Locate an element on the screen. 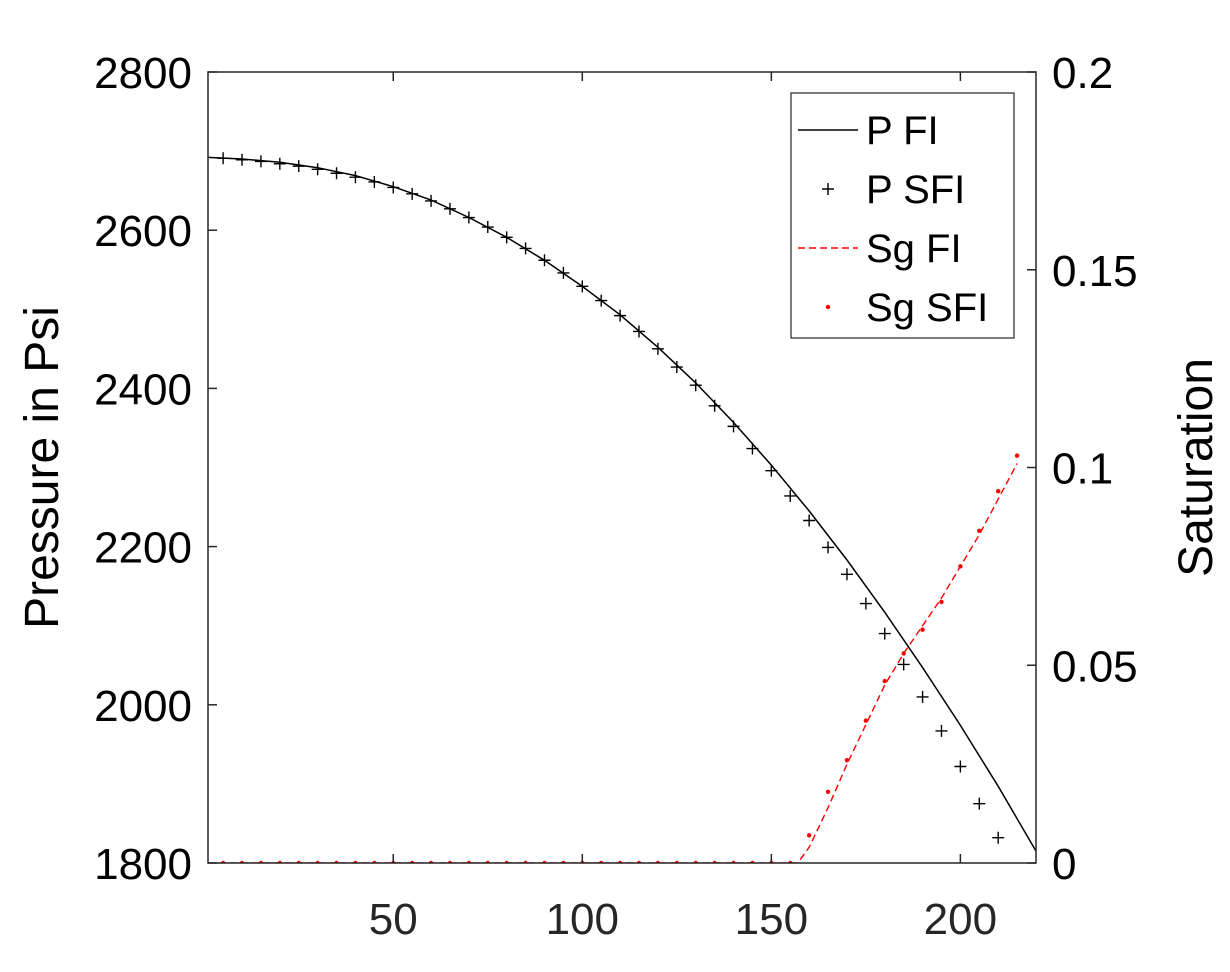  right-axis-title: Saturation is located at coordinates (1196, 467).